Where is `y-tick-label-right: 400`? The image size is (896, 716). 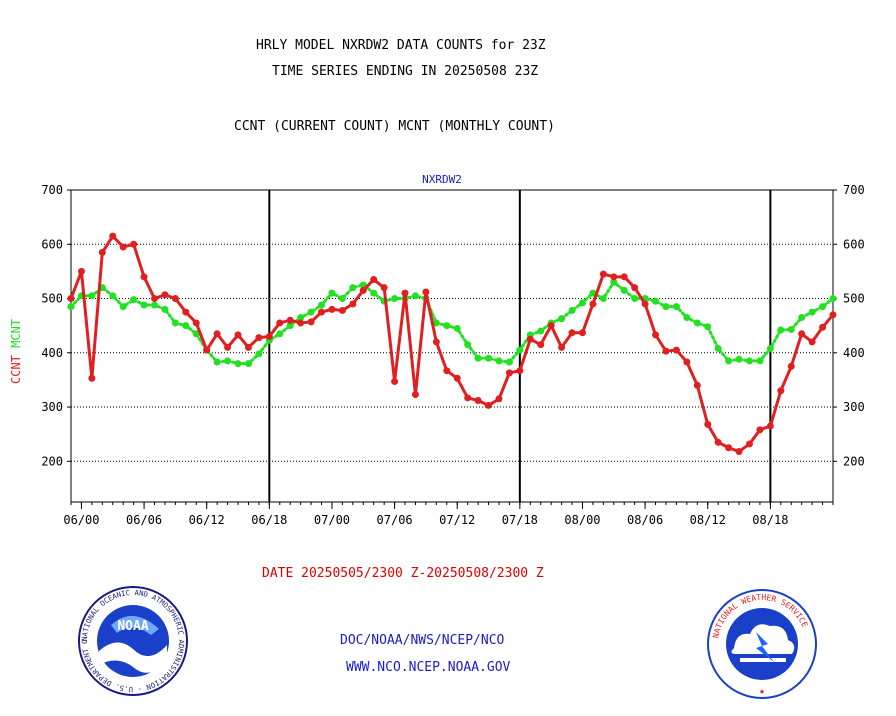 y-tick-label-right: 400 is located at coordinates (854, 353).